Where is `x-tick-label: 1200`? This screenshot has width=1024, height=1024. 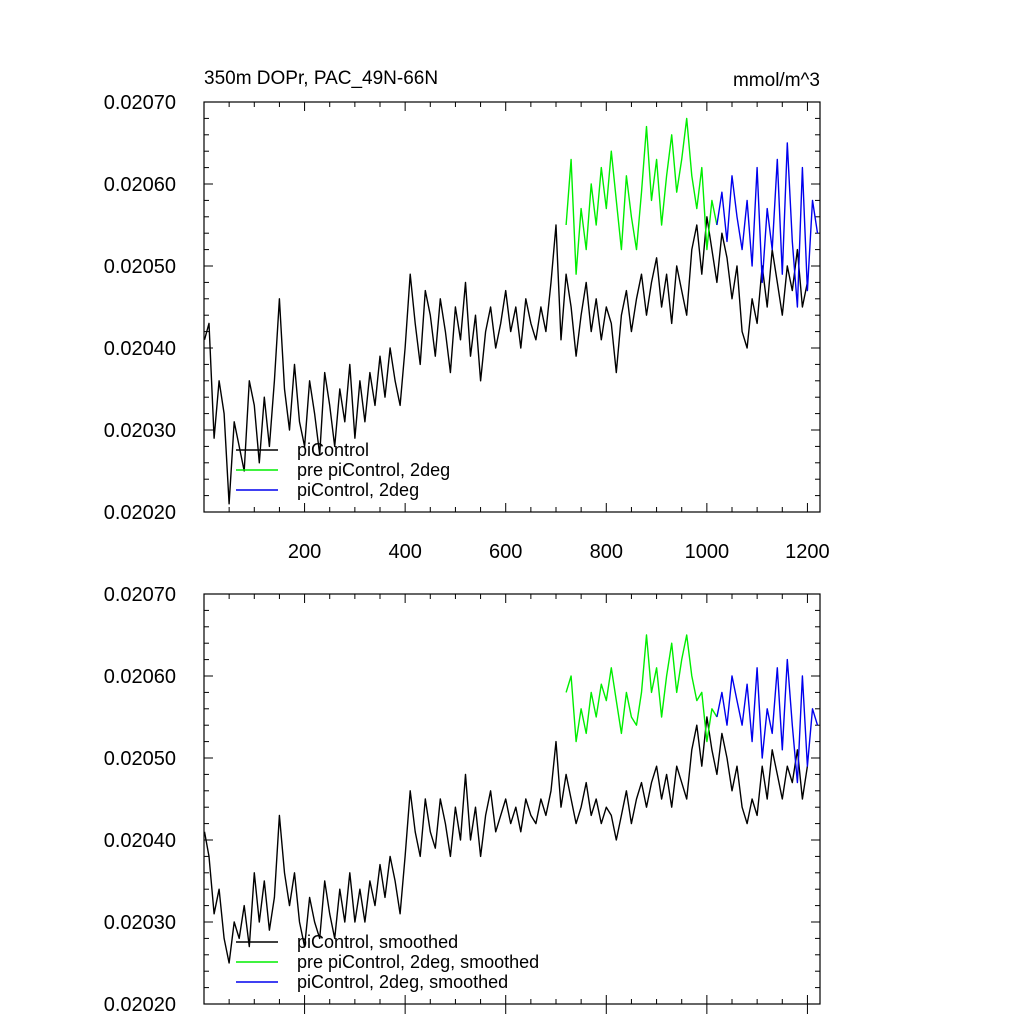
x-tick-label: 1200 is located at coordinates (807, 552).